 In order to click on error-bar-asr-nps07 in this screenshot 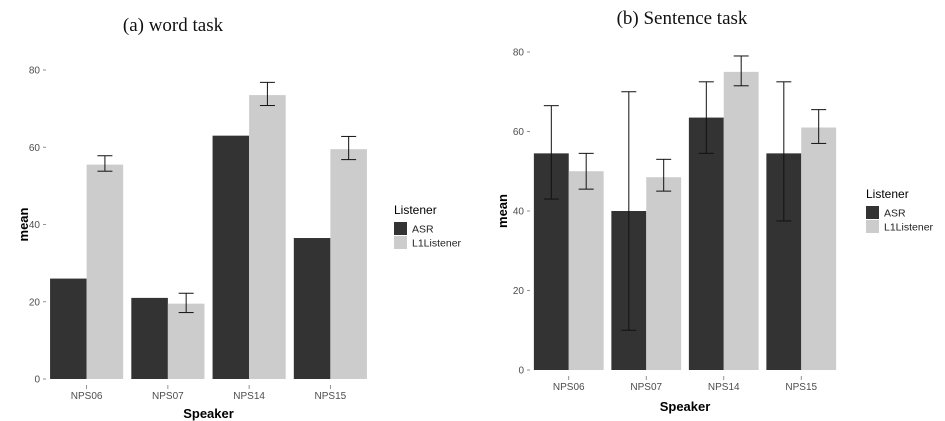, I will do `click(629, 211)`.